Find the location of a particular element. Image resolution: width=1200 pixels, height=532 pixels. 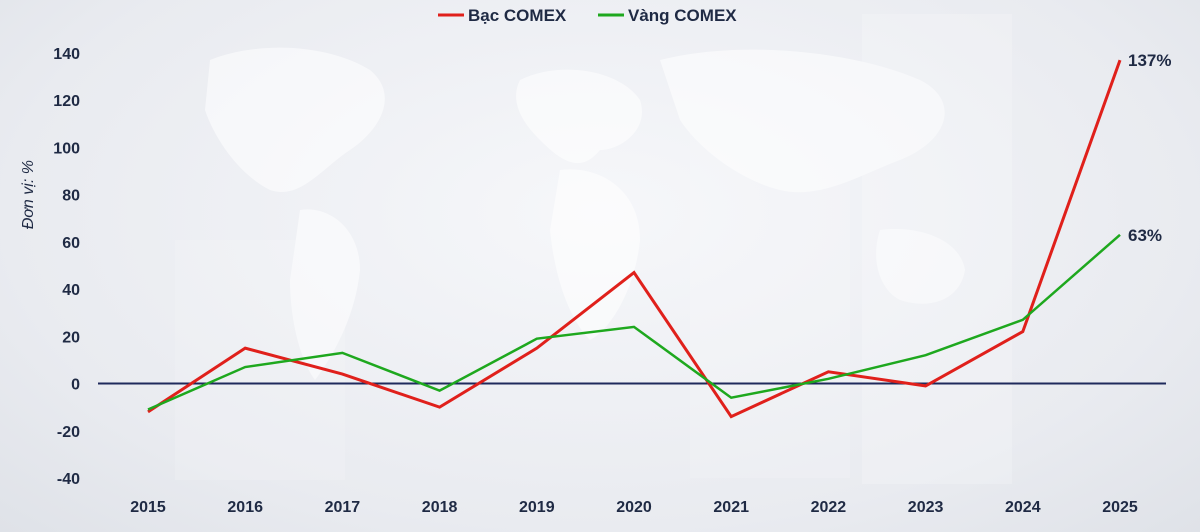

x-tick-label: 2022 is located at coordinates (829, 507).